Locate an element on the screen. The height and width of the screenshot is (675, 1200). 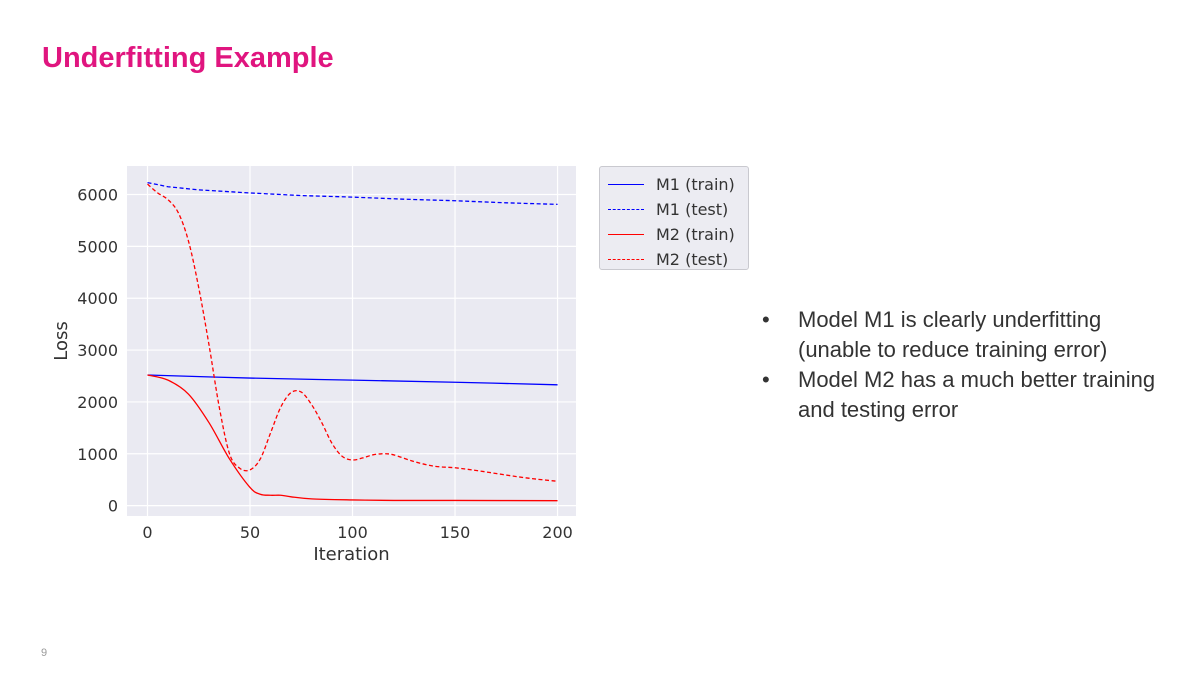
y-tick-label: 6000 is located at coordinates (97, 195).